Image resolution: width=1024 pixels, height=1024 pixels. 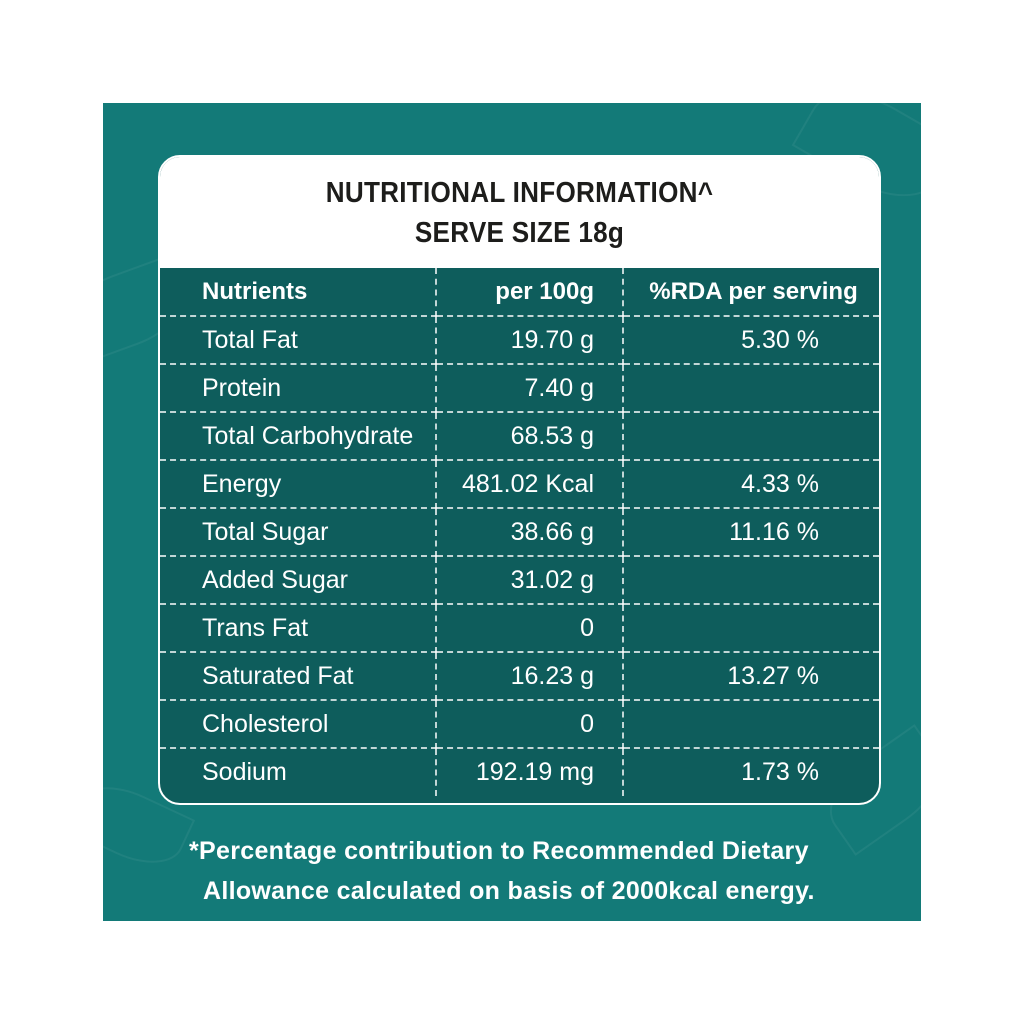 I want to click on table-row: Added Sugar 31.02 g, so click(x=519, y=580).